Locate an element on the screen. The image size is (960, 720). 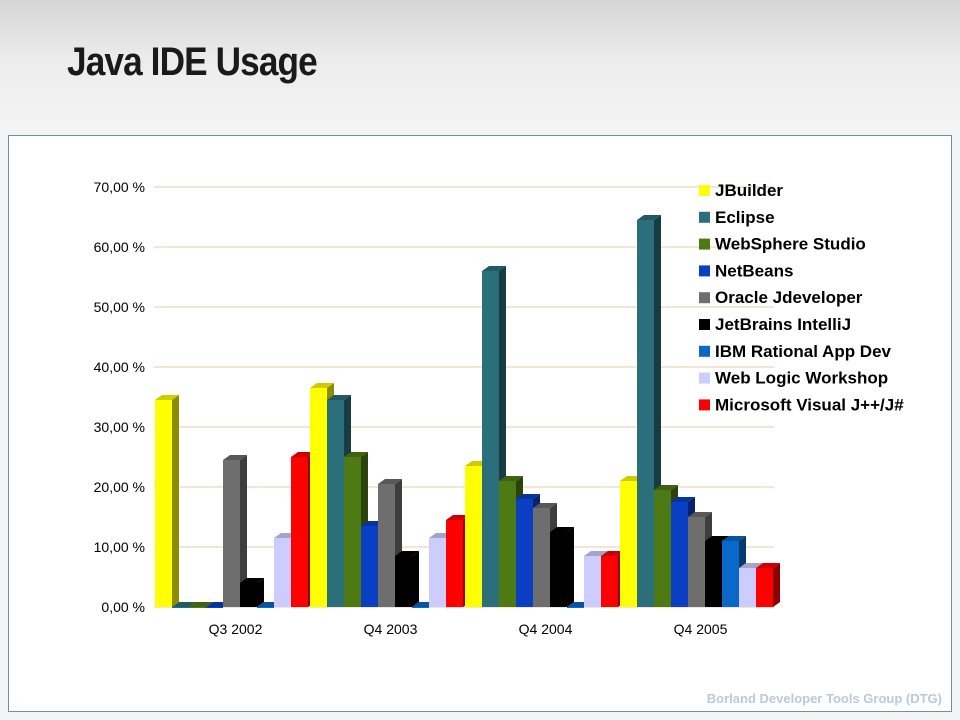
y-tick-label: 50,00 % is located at coordinates (119, 307).